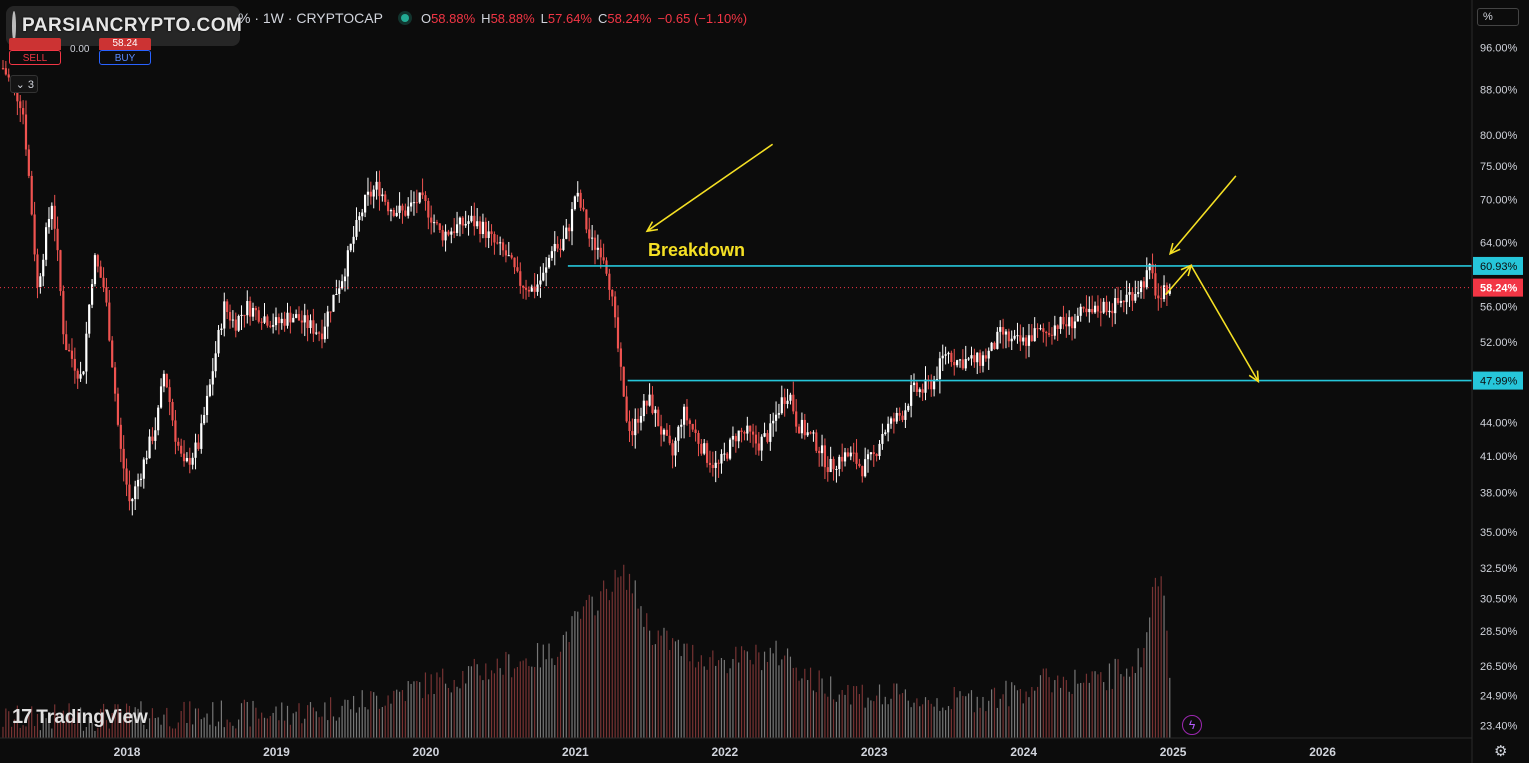 This screenshot has width=1529, height=763. I want to click on x-tick-label: 2026, so click(1322, 752).